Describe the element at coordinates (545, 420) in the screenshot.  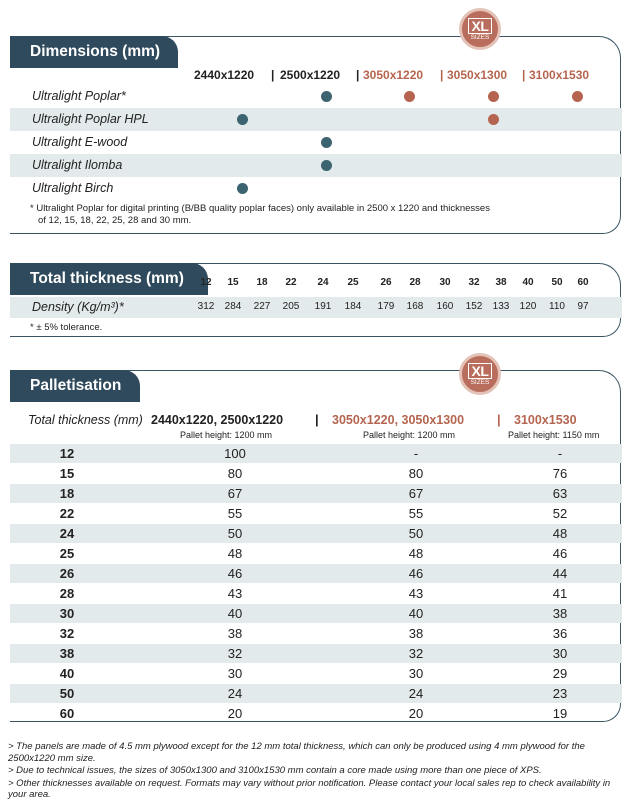
I see `pallet-col-3: 3100x1530` at that location.